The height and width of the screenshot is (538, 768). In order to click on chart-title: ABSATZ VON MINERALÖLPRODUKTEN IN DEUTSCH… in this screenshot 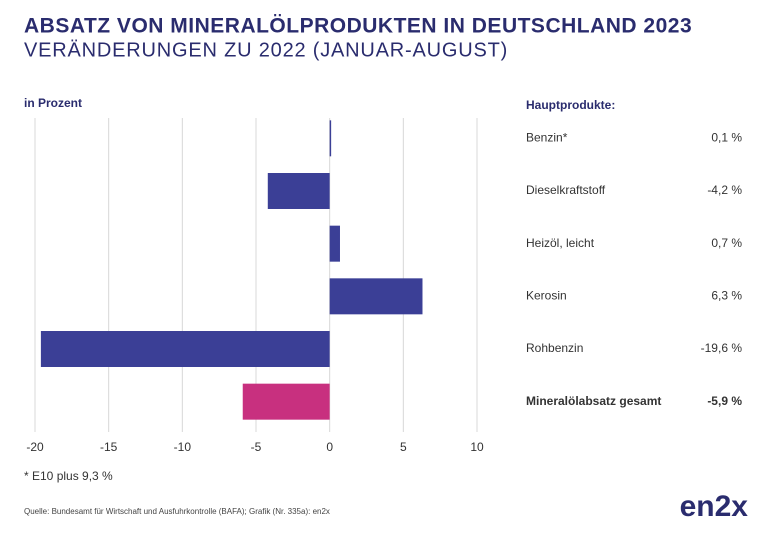, I will do `click(358, 26)`.